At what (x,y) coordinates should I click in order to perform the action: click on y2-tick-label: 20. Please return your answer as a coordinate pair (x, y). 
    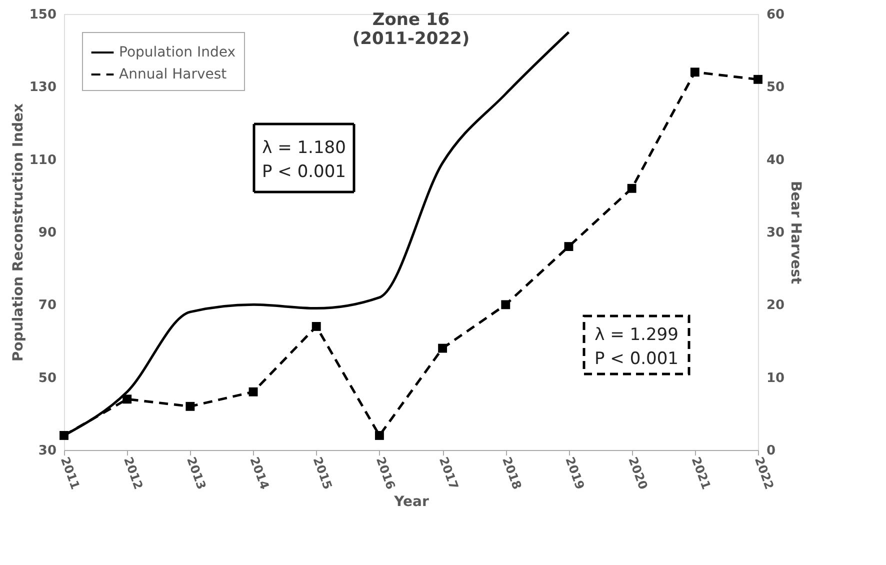
    Looking at the image, I should click on (775, 306).